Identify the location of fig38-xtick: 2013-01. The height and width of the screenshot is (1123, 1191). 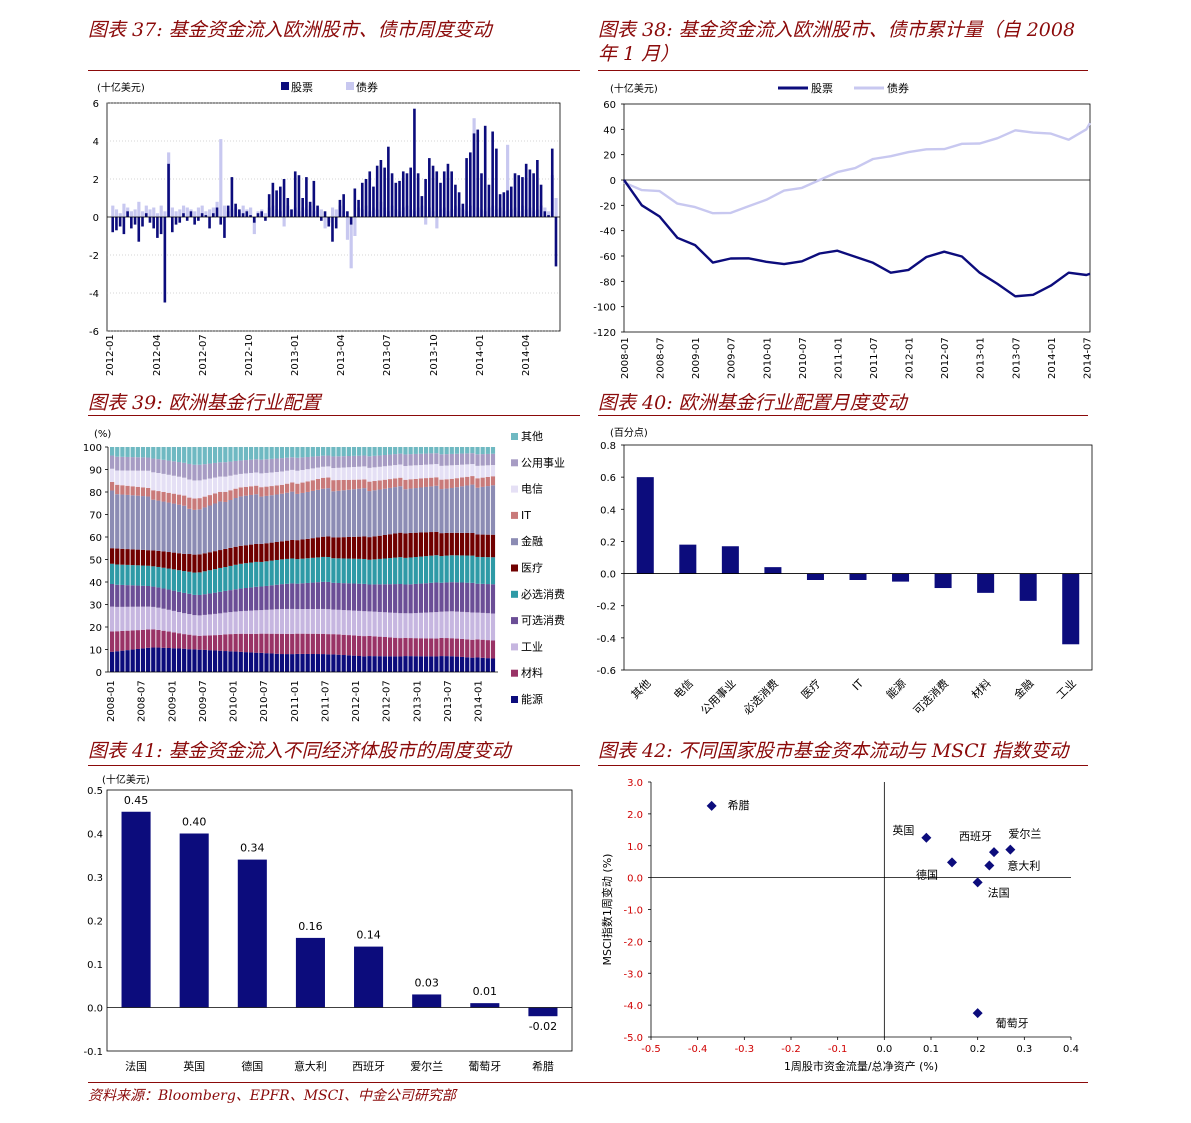
(981, 358).